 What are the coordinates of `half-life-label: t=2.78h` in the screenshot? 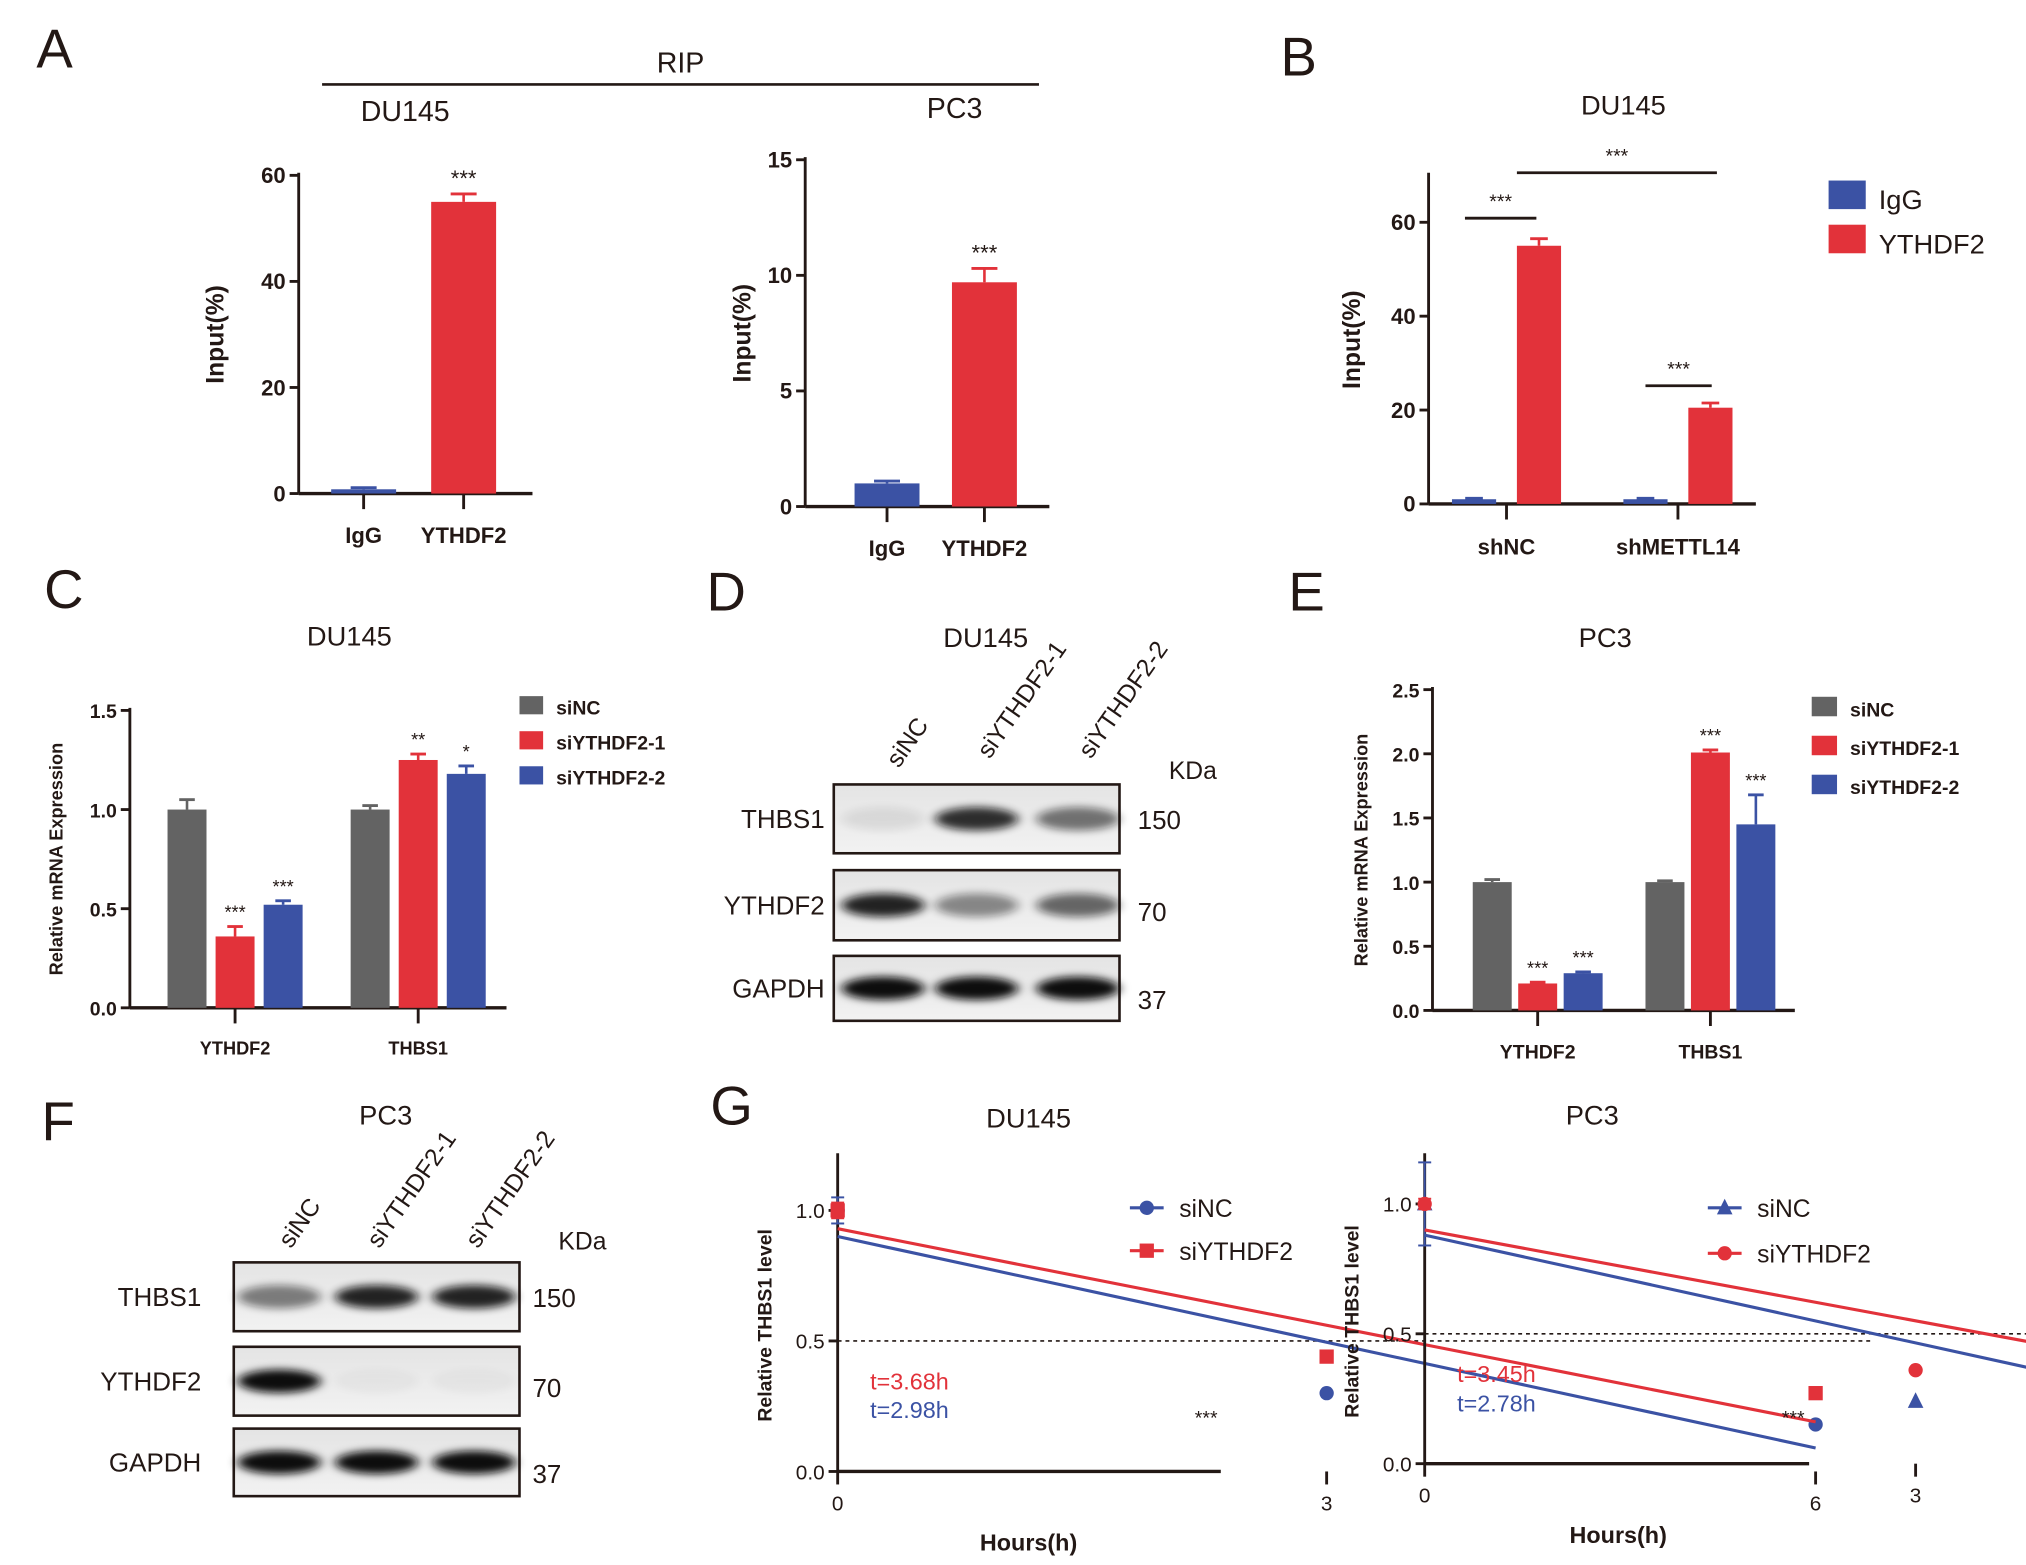 It's located at (1496, 1404).